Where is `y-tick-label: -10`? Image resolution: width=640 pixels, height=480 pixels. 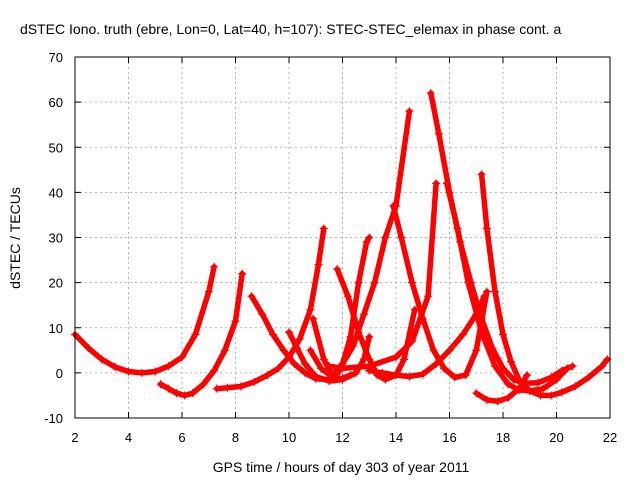
y-tick-label: -10 is located at coordinates (53, 418).